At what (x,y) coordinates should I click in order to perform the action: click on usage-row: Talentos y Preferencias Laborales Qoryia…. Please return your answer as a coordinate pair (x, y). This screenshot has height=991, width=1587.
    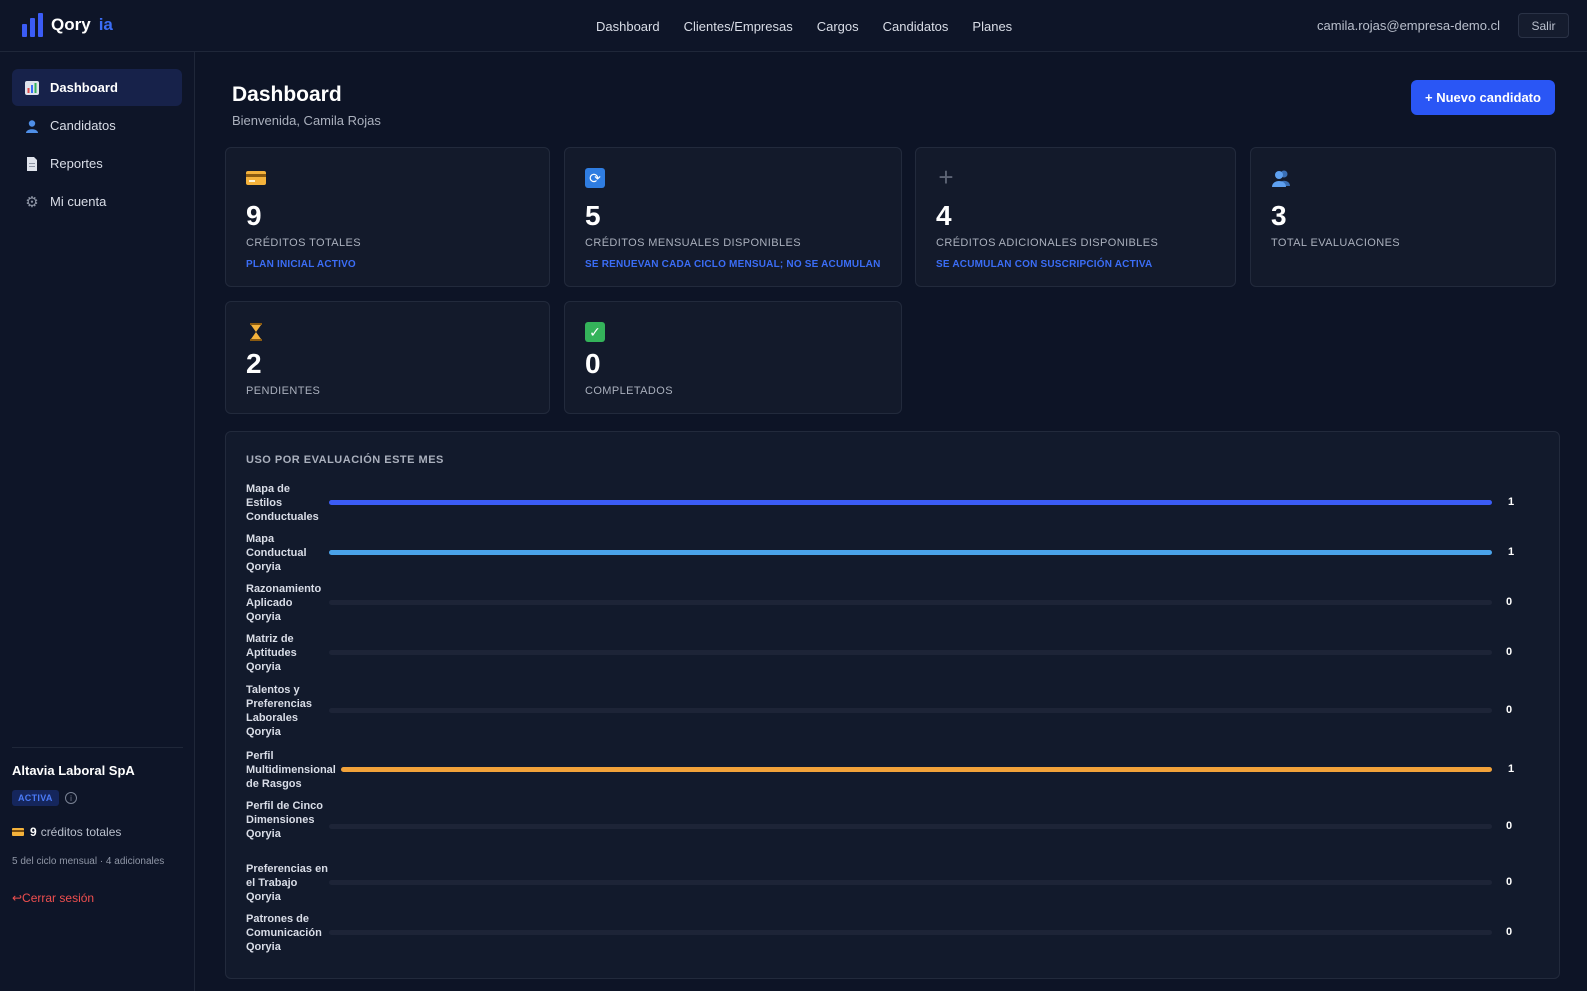
    Looking at the image, I should click on (893, 711).